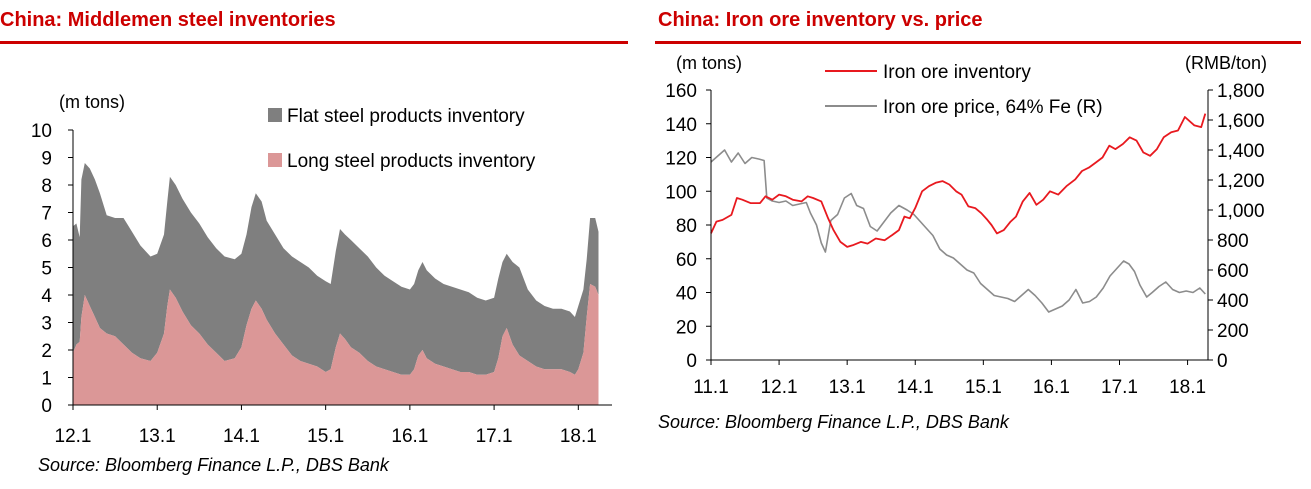 The width and height of the screenshot is (1311, 489). I want to click on y-tick-label-left: 20, so click(686, 327).